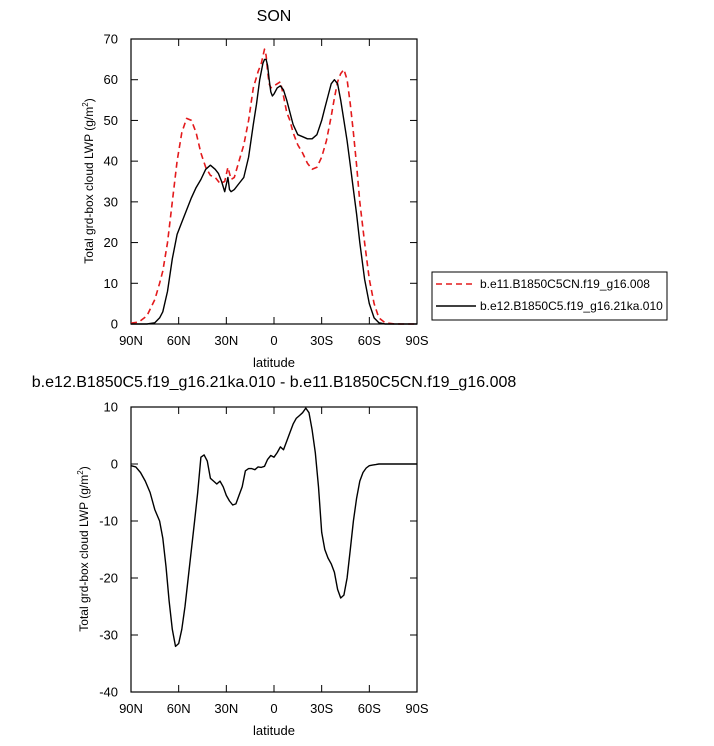  Describe the element at coordinates (273, 708) in the screenshot. I see `bottom-x-tick-label: 0` at that location.